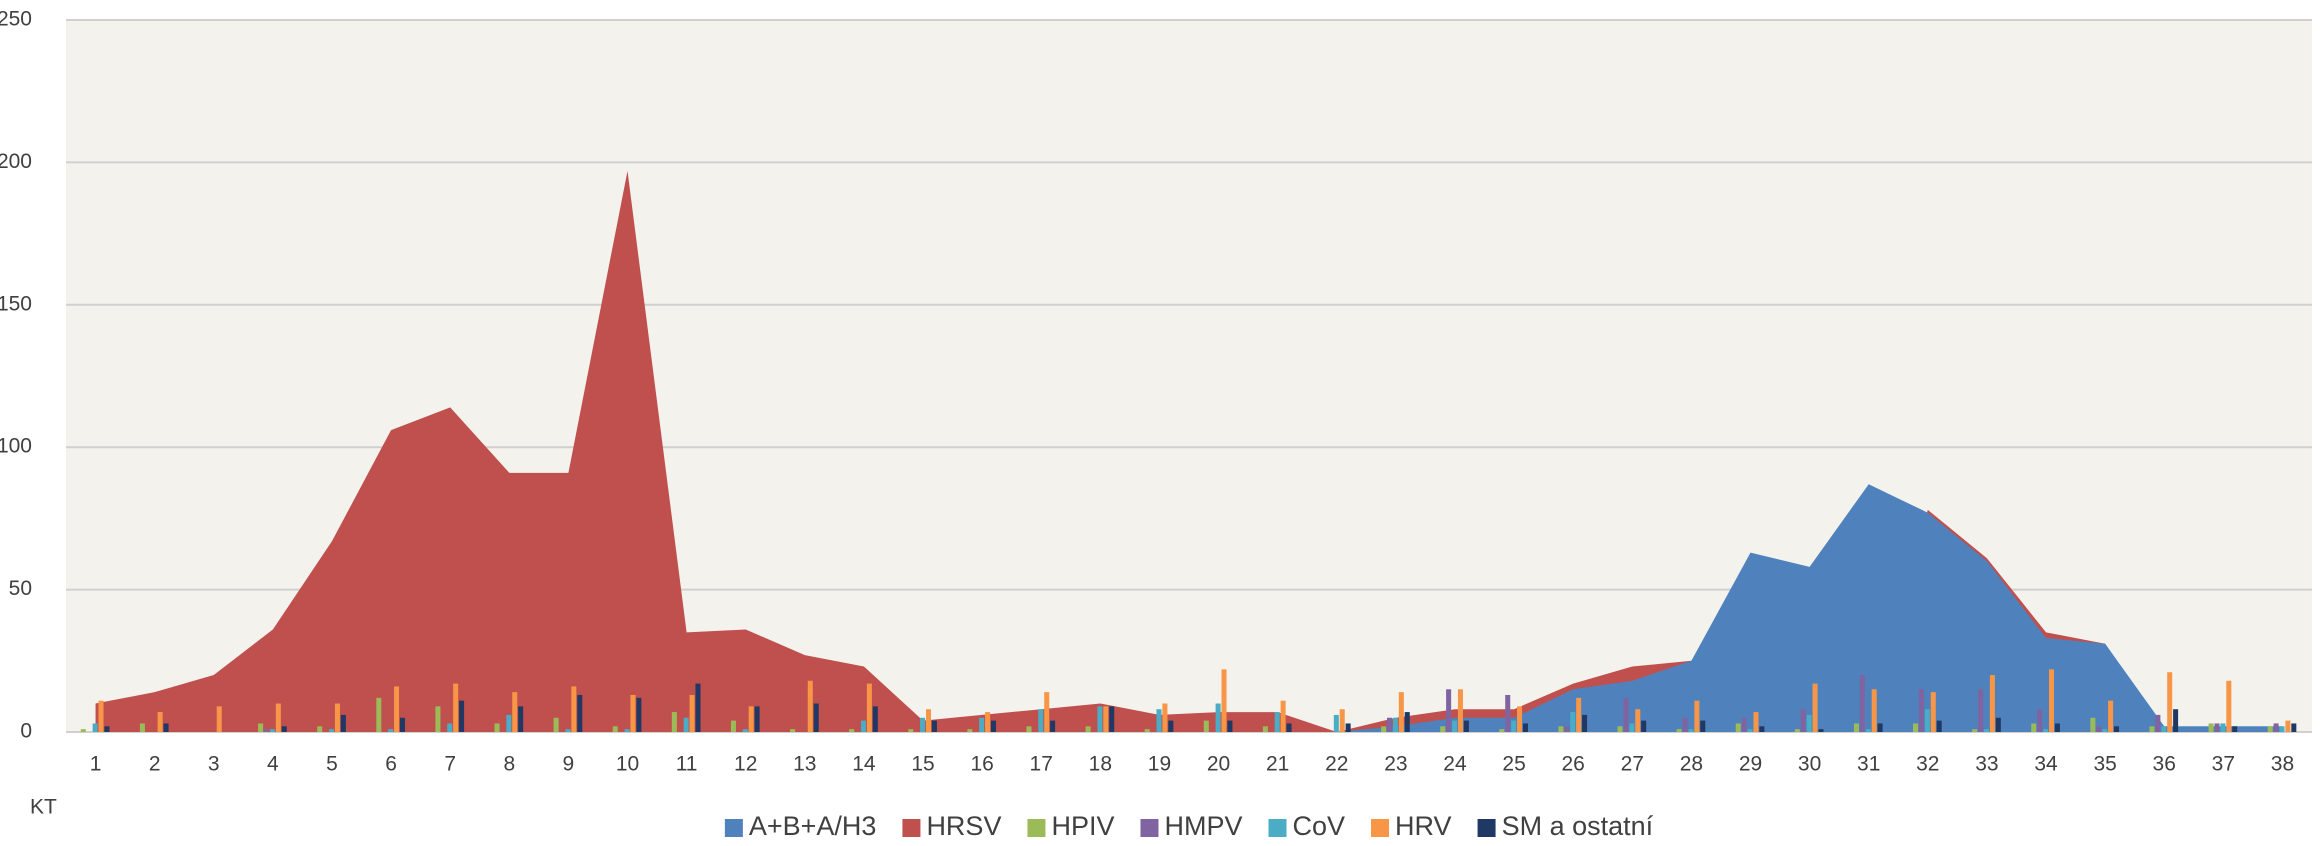  I want to click on legend-label: A+B+A/H3, so click(813, 826).